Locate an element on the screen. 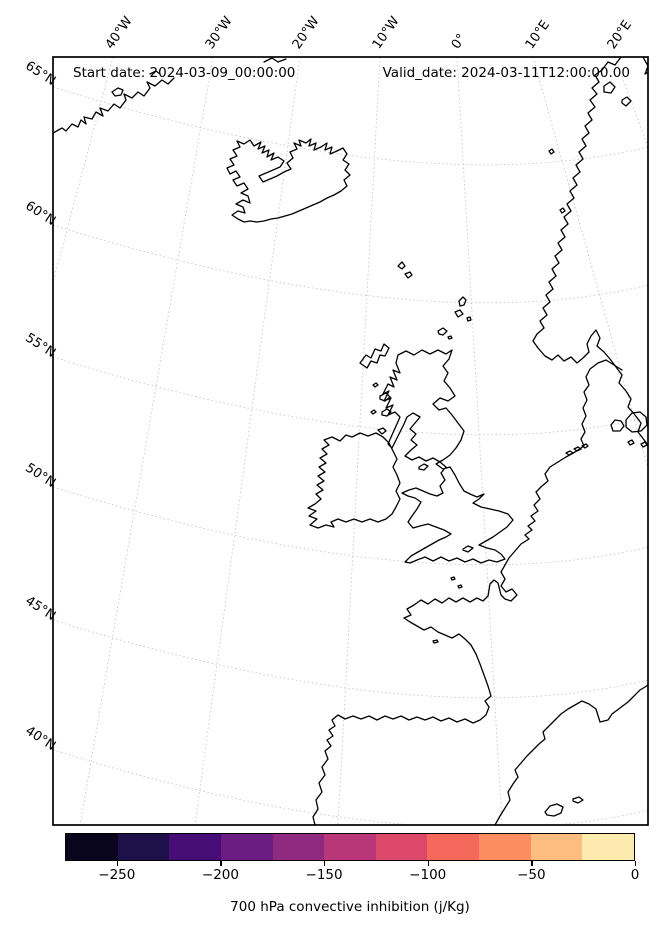  colorbar is located at coordinates (350, 847).